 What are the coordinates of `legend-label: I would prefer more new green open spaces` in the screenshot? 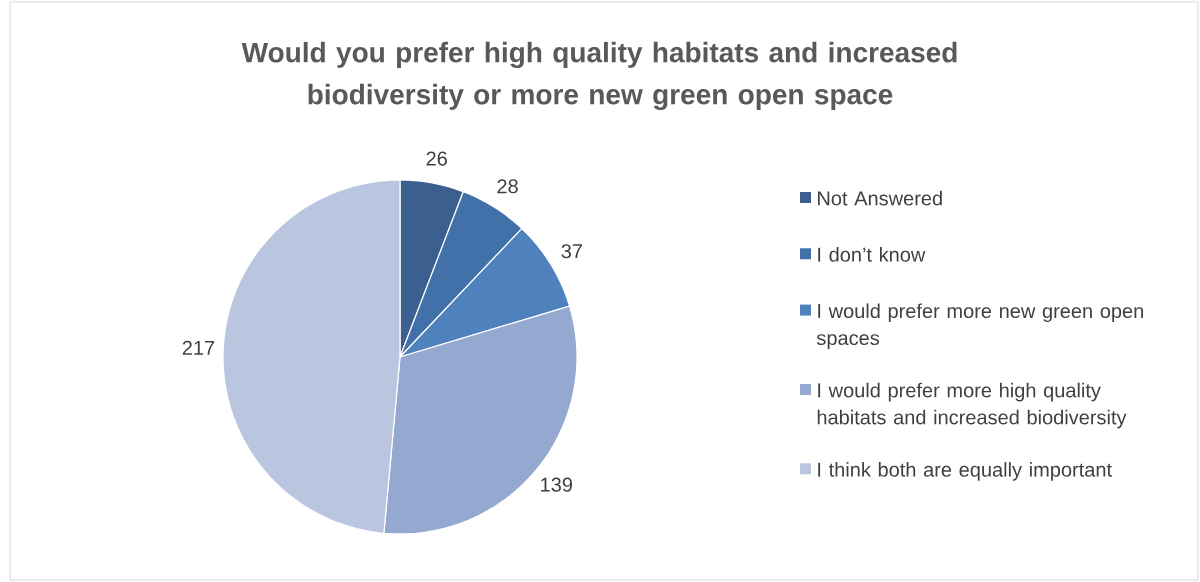 It's located at (979, 326).